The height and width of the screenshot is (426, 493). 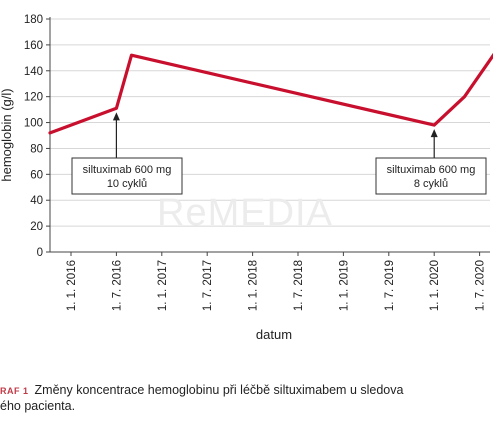 I want to click on watermark: ReMEDIA, so click(x=245, y=213).